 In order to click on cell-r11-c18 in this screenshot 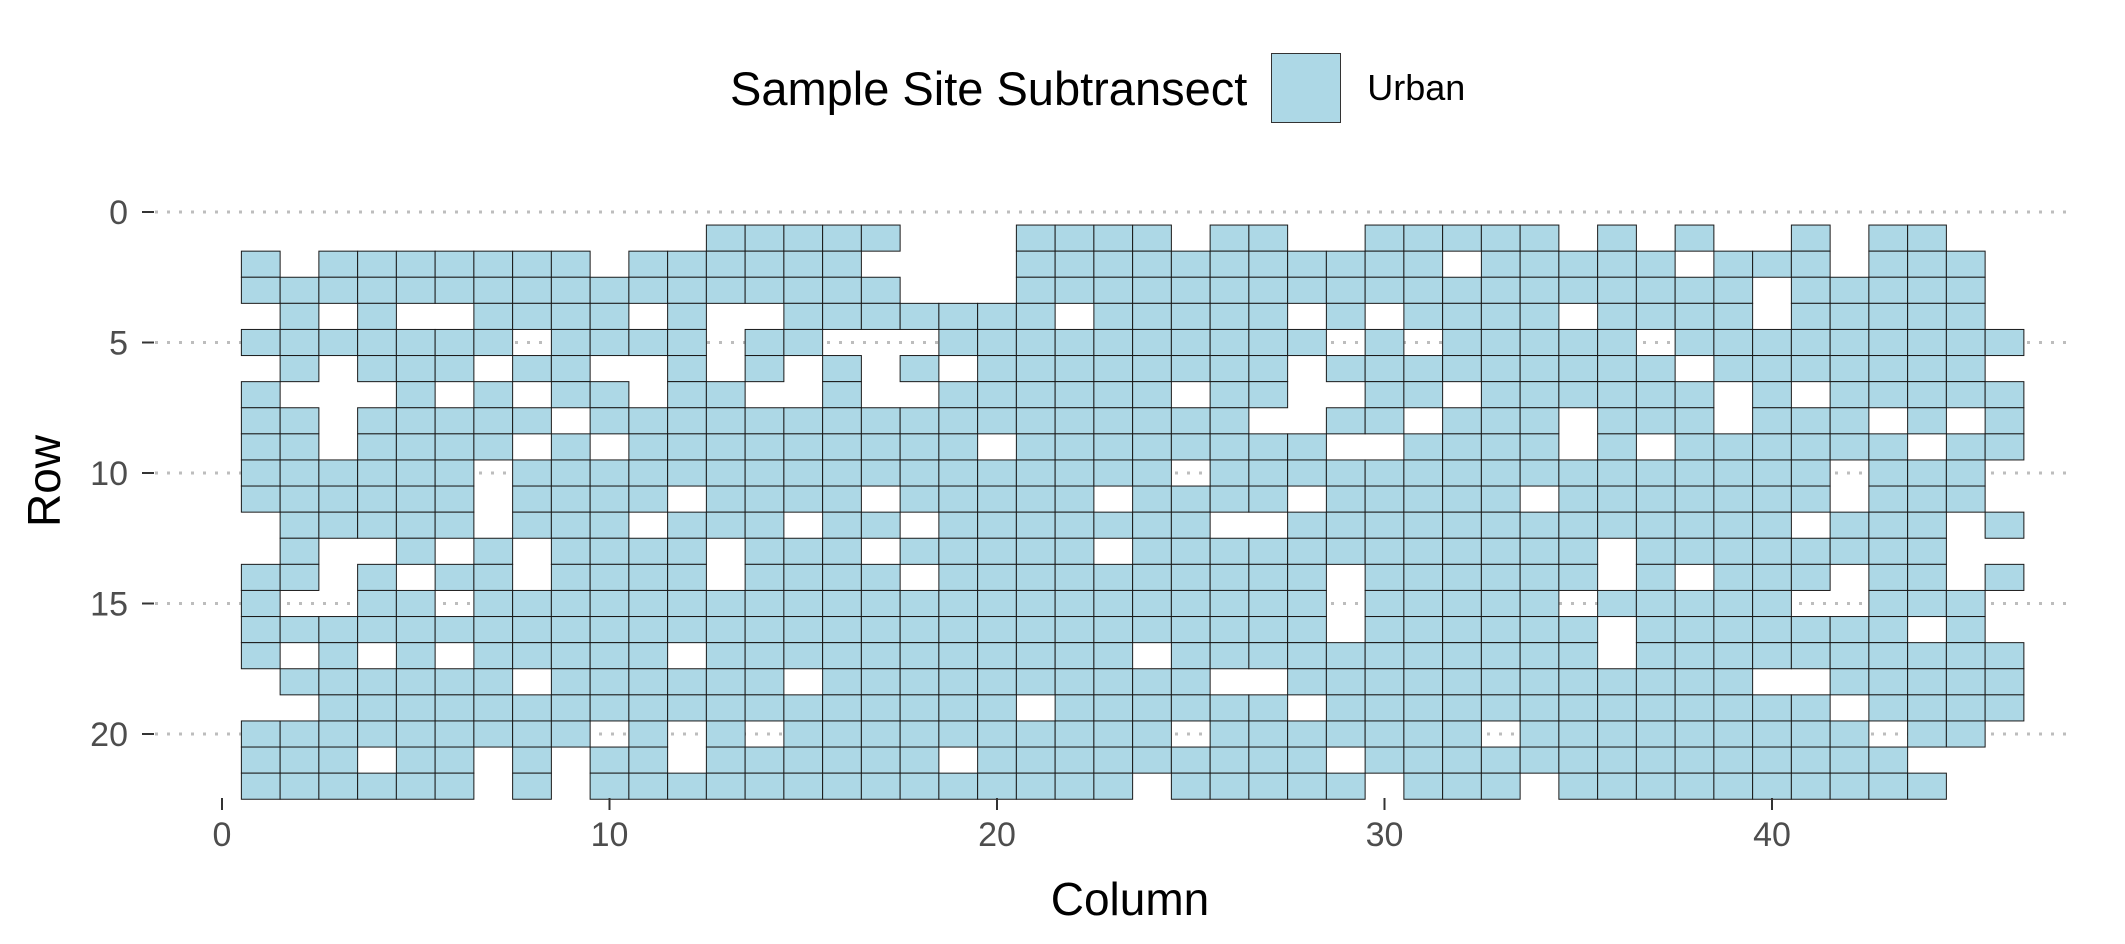, I will do `click(919, 499)`.